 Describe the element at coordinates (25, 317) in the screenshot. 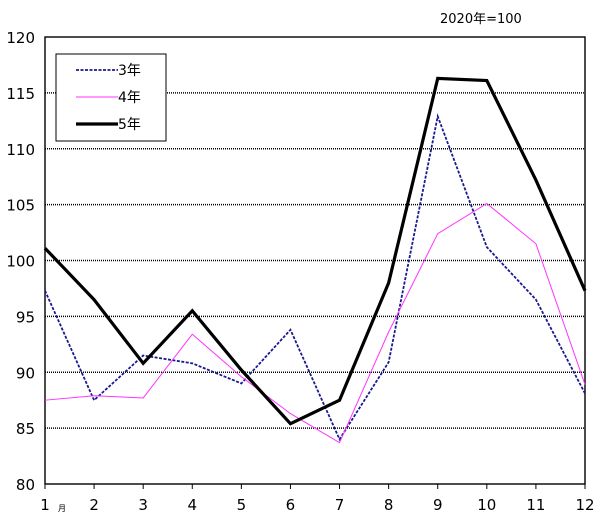

I see `y-tick-label-95: 95` at that location.